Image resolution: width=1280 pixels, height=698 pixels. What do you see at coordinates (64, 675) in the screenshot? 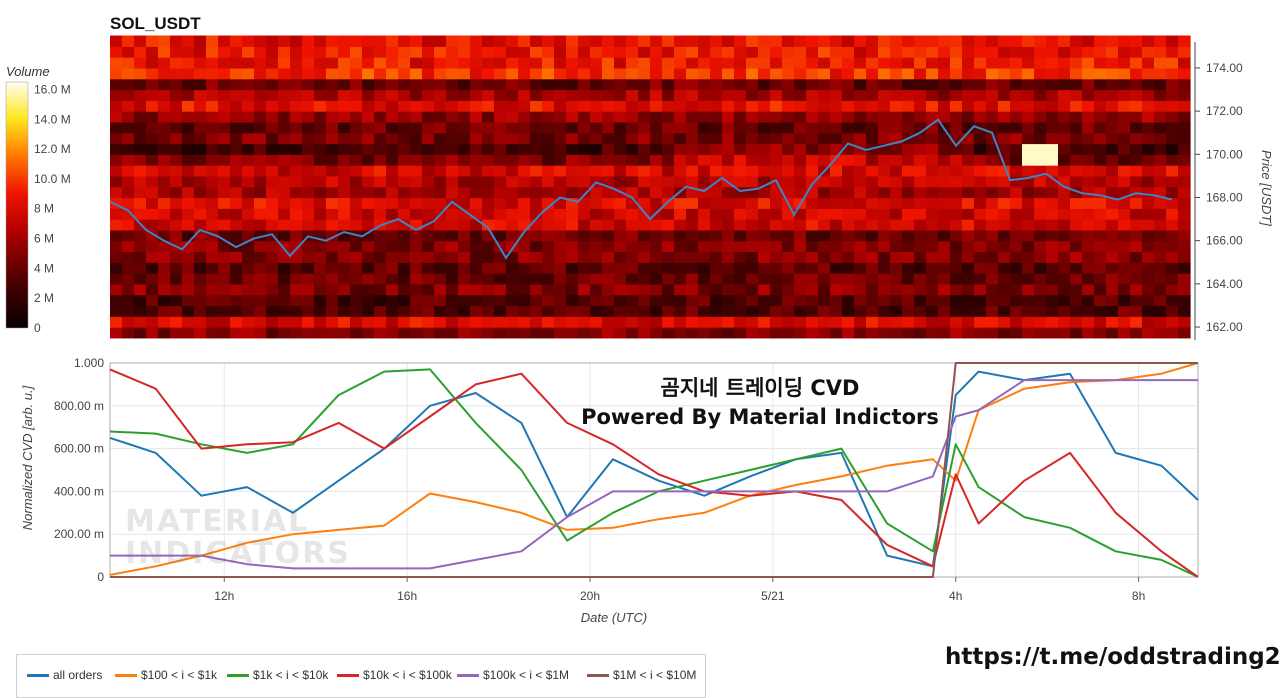
I see `legend-item: all orders` at bounding box center [64, 675].